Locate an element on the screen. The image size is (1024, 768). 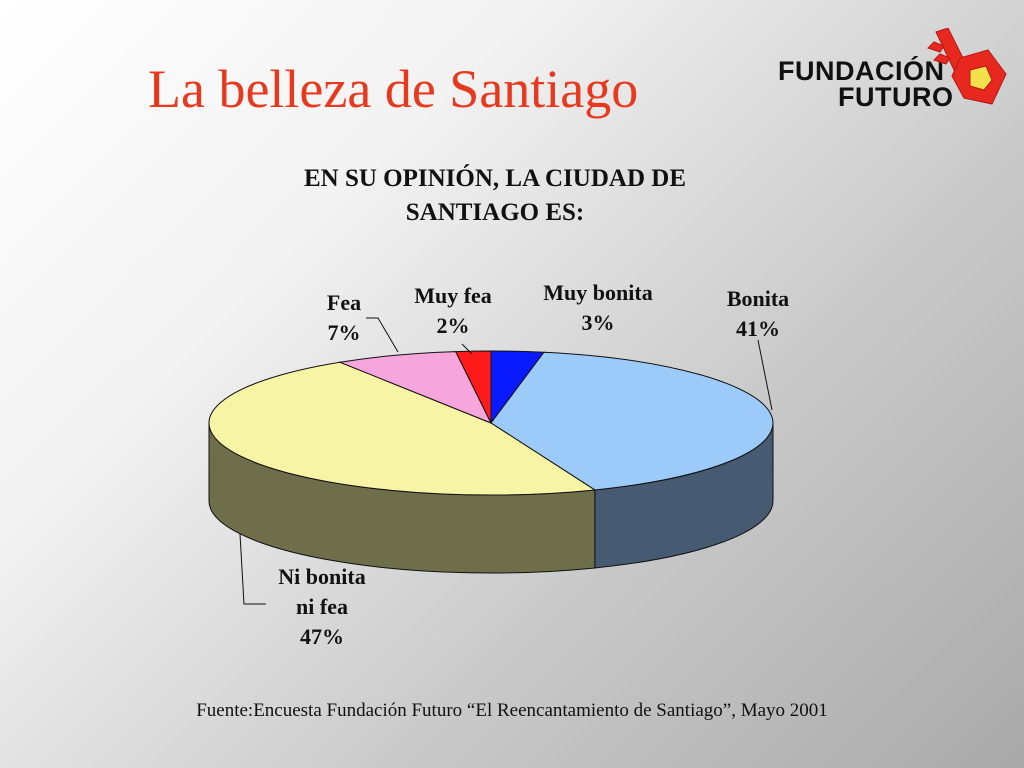
pie-label-2-line-1: ni fea is located at coordinates (322, 606).